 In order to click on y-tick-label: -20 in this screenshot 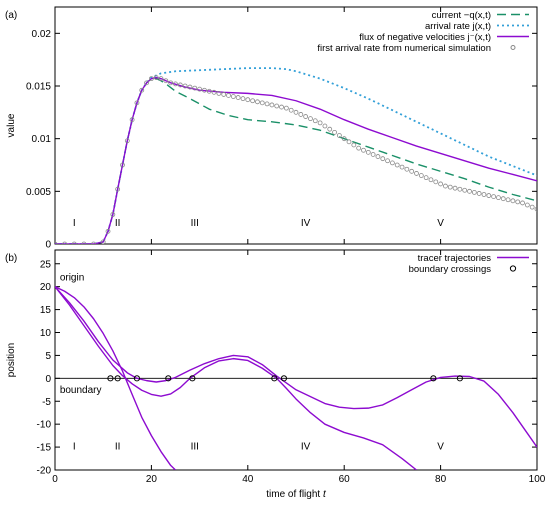, I will do `click(44, 471)`.